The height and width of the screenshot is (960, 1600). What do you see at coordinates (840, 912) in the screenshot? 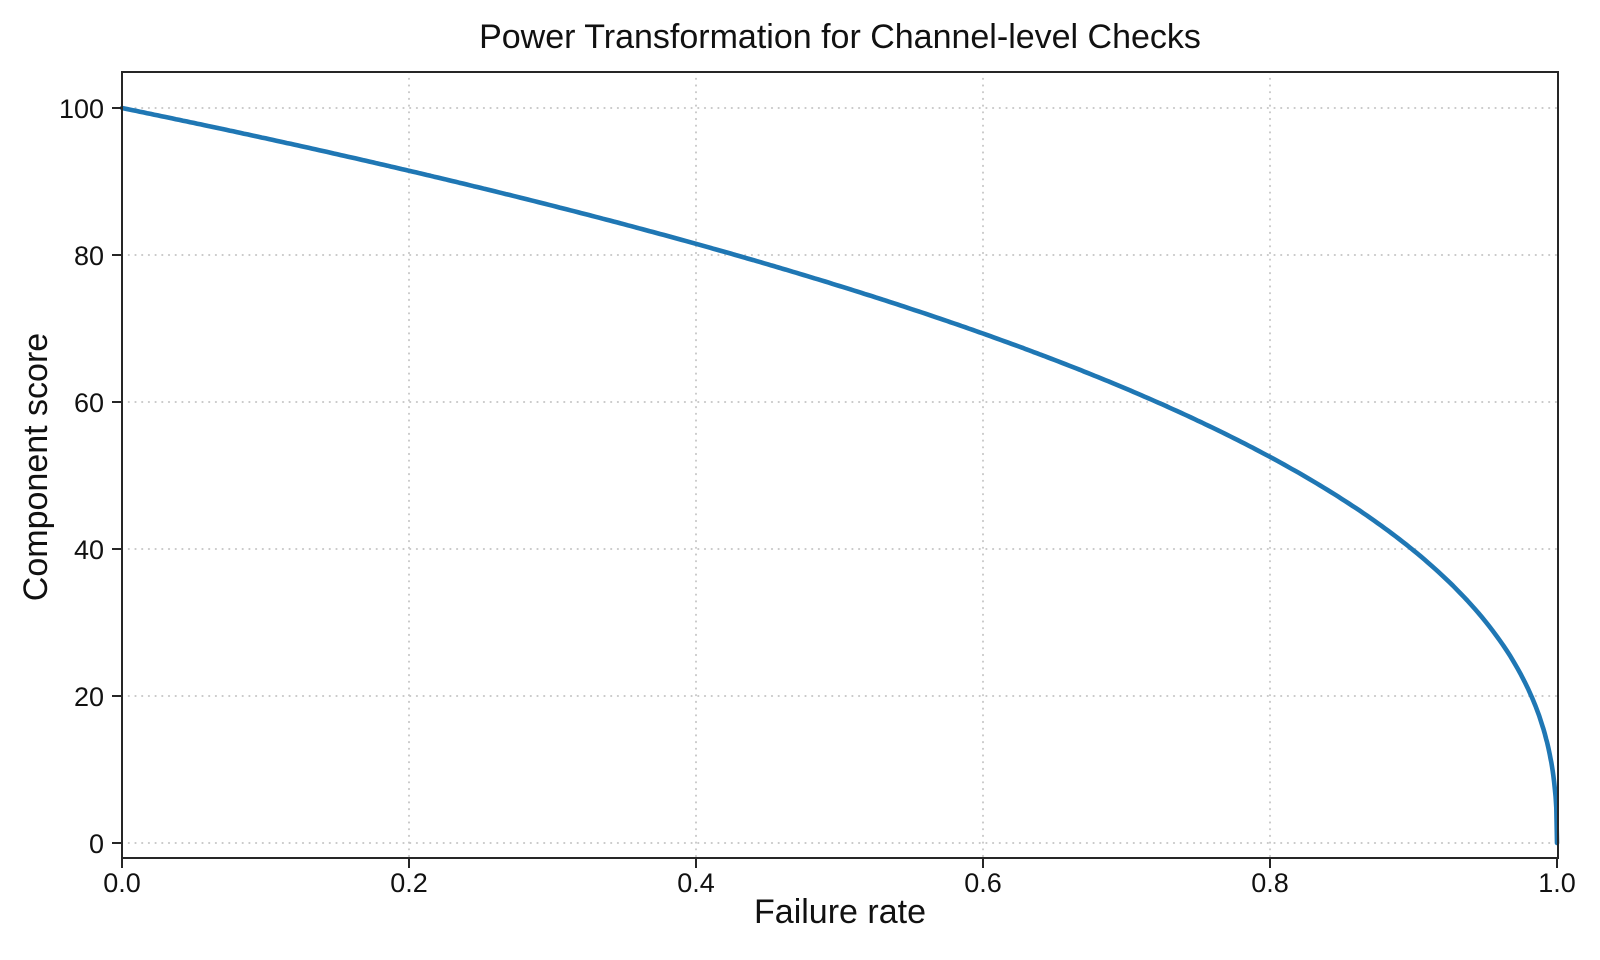
I see `x-axis-label: Failure rate` at bounding box center [840, 912].